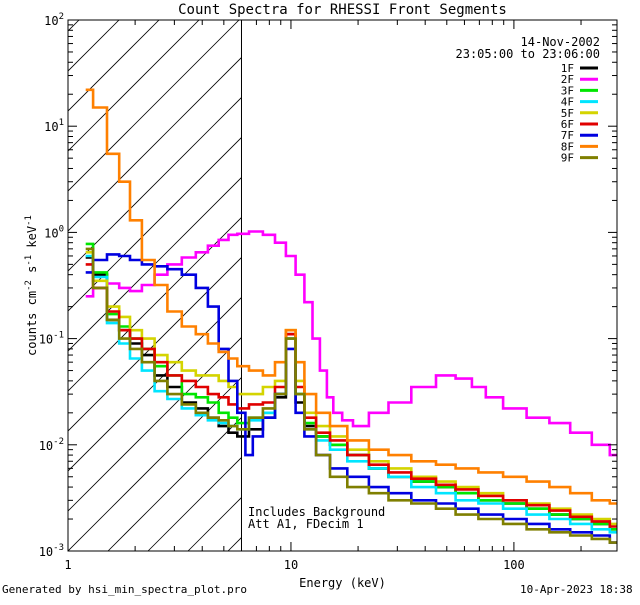  What do you see at coordinates (567, 124) in the screenshot?
I see `legend-label-6f: 6F` at bounding box center [567, 124].